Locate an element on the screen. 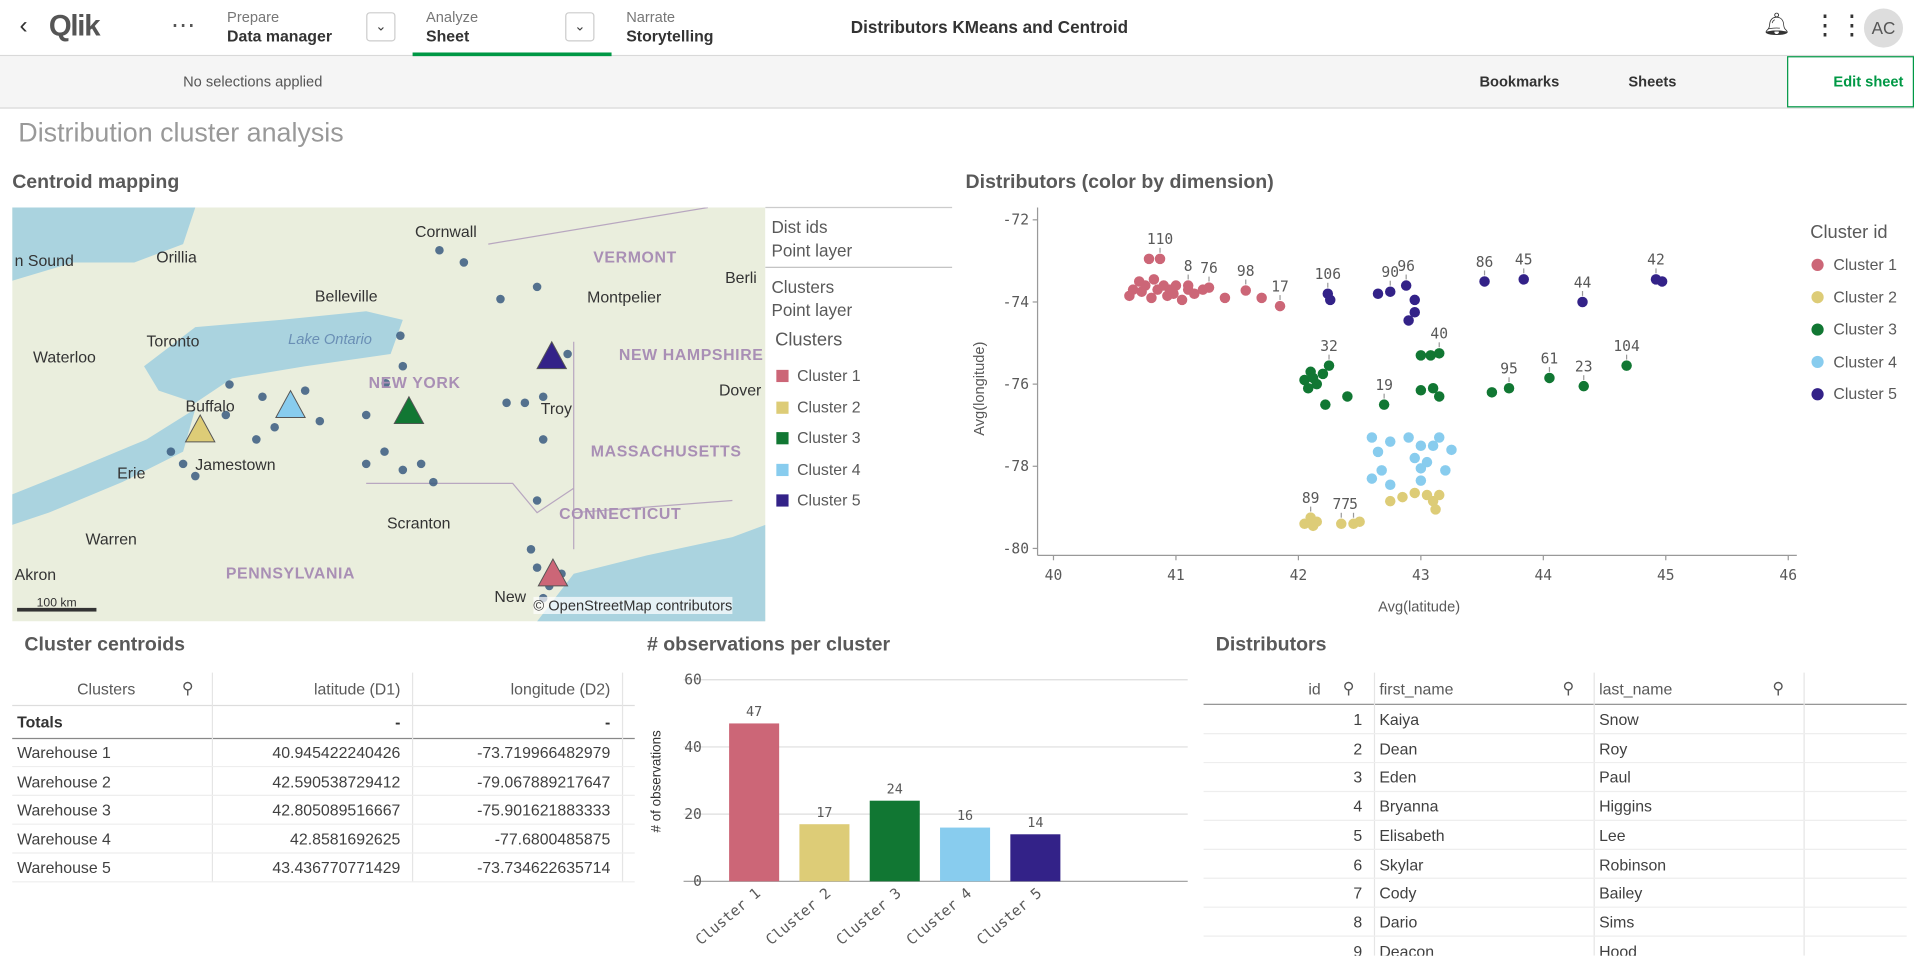 Image resolution: width=1914 pixels, height=956 pixels. sheets-button: Sheets is located at coordinates (1652, 81).